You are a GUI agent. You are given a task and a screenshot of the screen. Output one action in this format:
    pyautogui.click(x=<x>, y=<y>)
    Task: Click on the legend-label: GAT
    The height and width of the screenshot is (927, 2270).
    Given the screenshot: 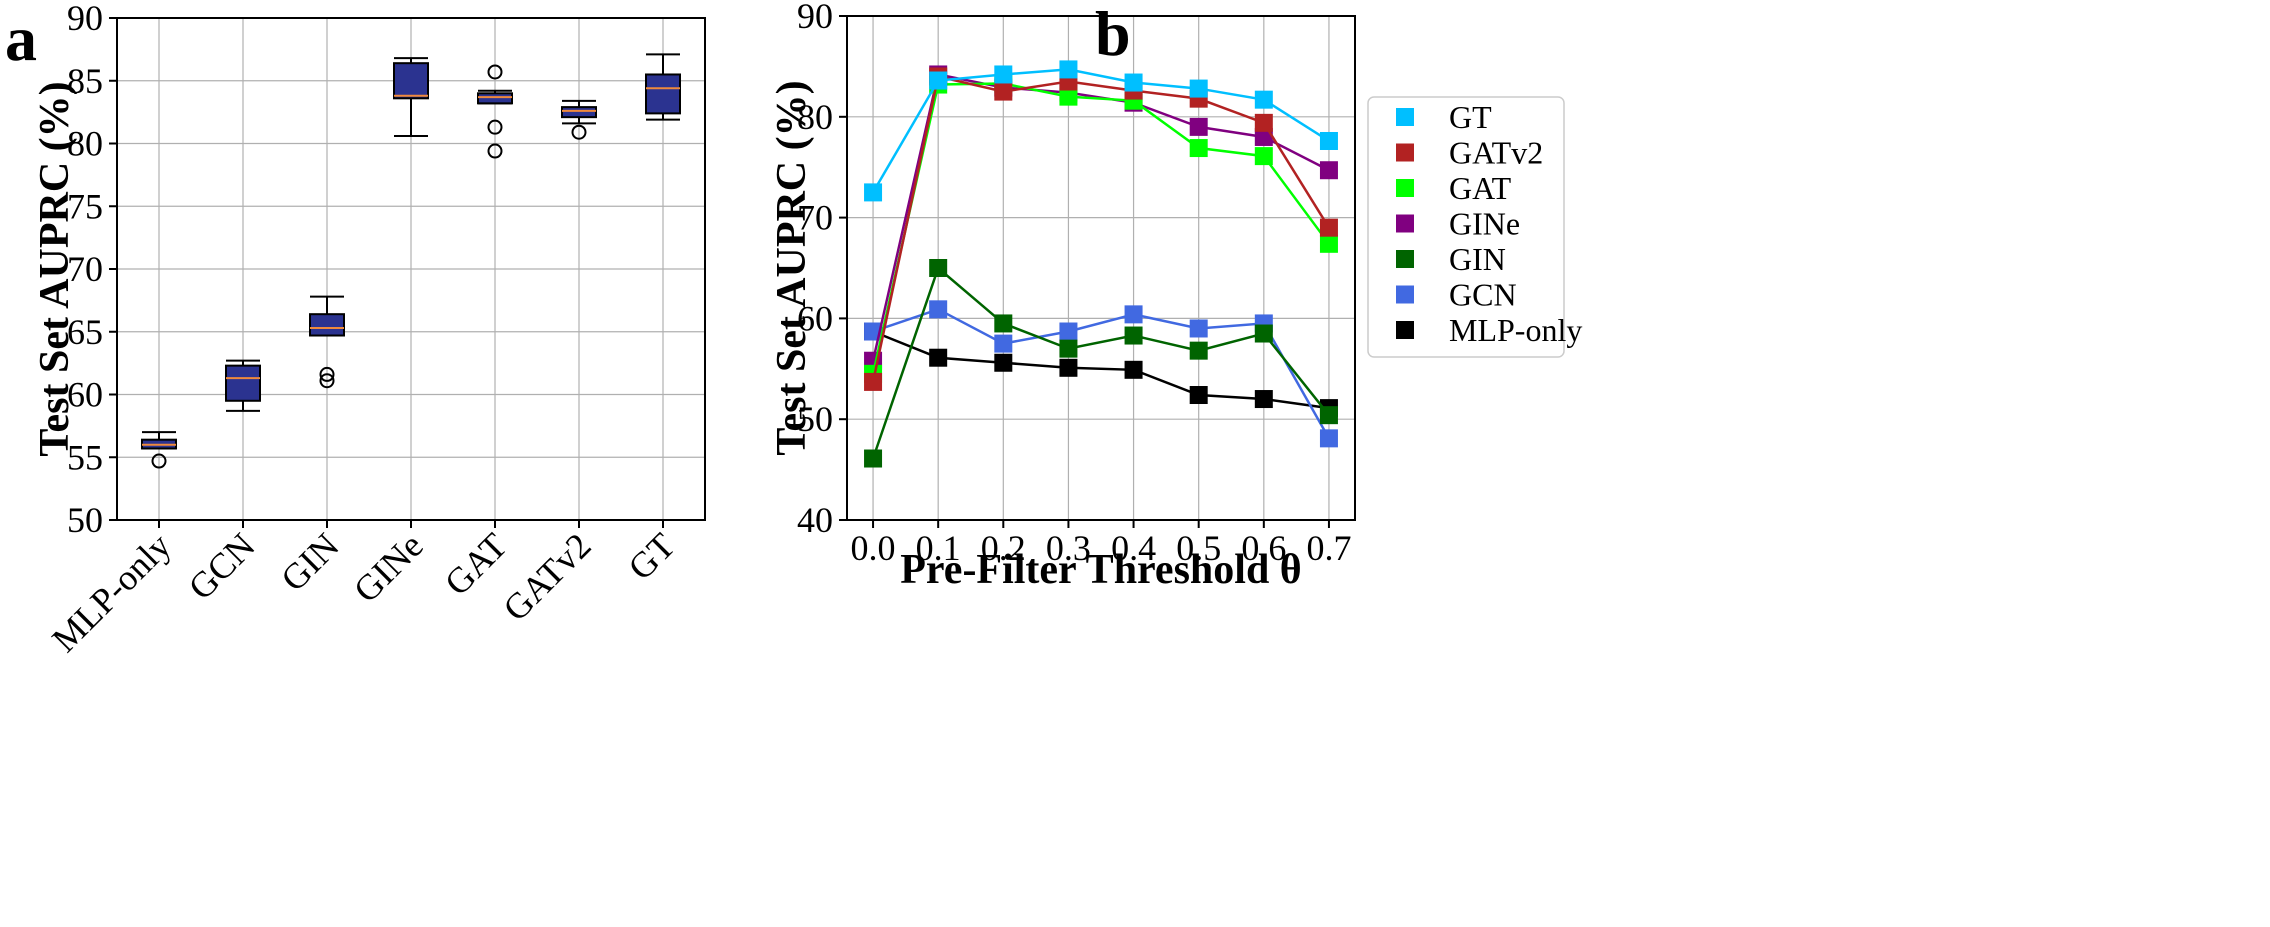 What is the action you would take?
    pyautogui.click(x=1480, y=188)
    